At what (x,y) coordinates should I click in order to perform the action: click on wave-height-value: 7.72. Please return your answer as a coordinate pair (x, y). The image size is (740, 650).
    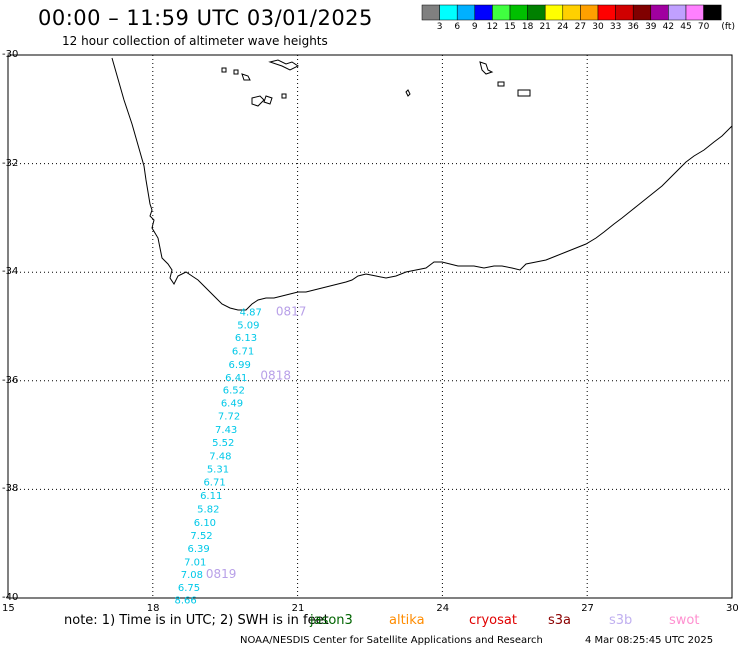
    Looking at the image, I should click on (229, 416).